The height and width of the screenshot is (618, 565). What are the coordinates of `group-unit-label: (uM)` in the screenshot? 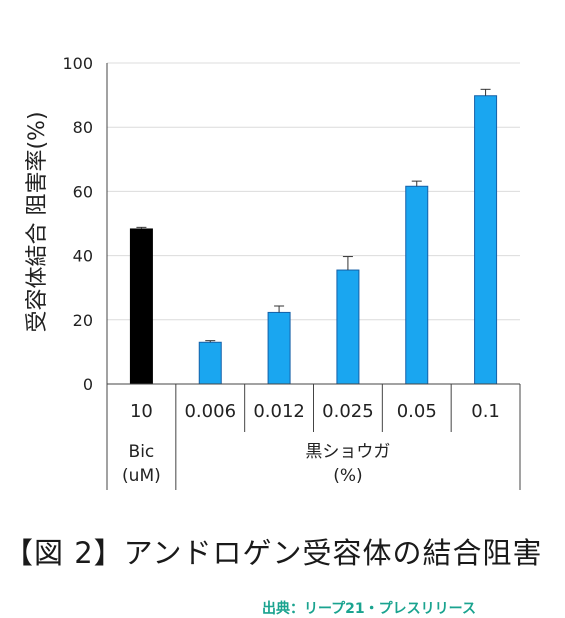 It's located at (141, 476).